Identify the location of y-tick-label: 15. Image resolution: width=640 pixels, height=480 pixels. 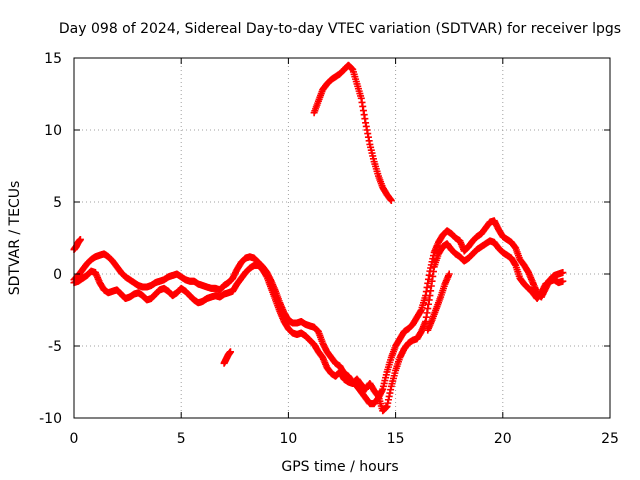
(53, 59).